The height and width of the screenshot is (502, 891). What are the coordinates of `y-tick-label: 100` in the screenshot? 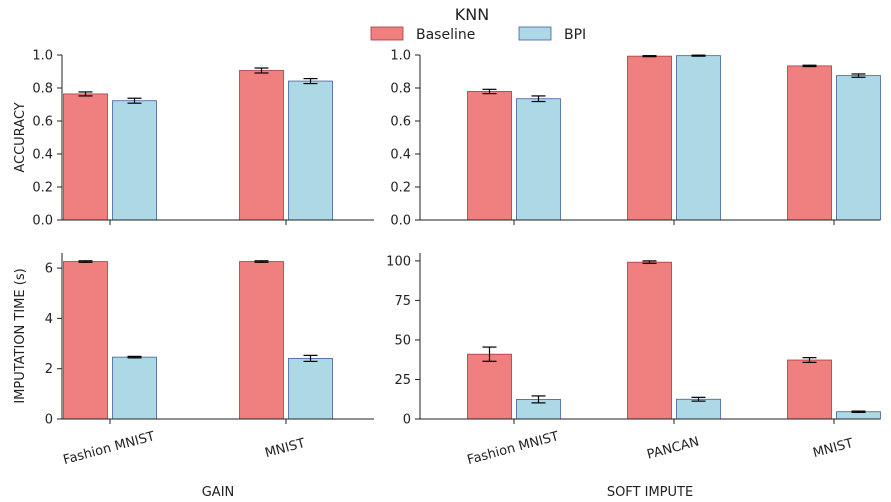 It's located at (398, 261).